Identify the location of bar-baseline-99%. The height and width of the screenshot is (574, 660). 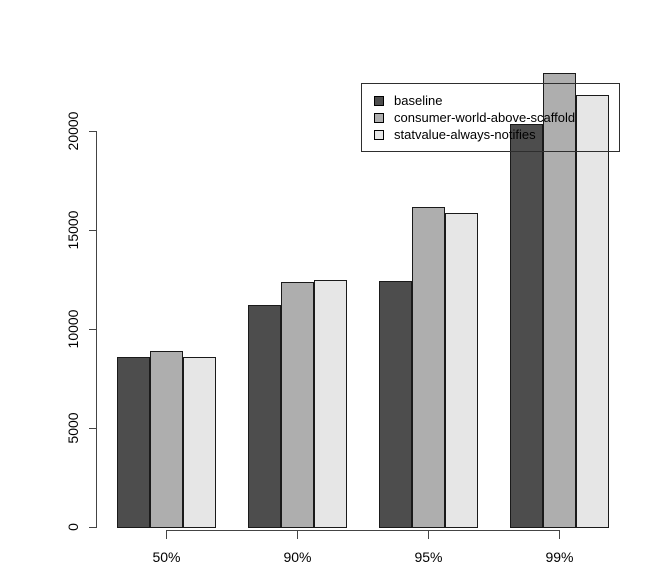
(526, 326).